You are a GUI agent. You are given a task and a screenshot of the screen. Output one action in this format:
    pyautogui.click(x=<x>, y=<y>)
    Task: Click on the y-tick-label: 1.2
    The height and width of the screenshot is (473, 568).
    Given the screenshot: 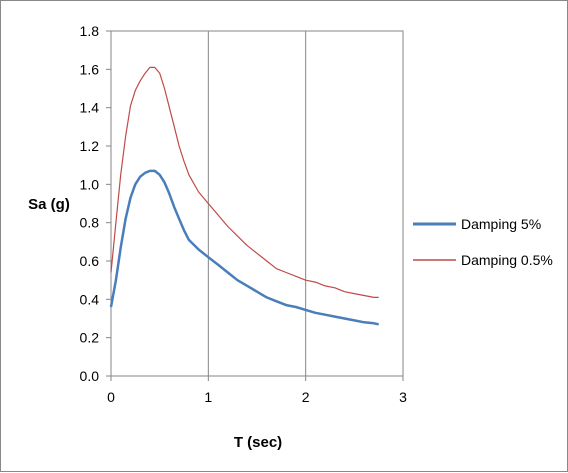 What is the action you would take?
    pyautogui.click(x=90, y=146)
    